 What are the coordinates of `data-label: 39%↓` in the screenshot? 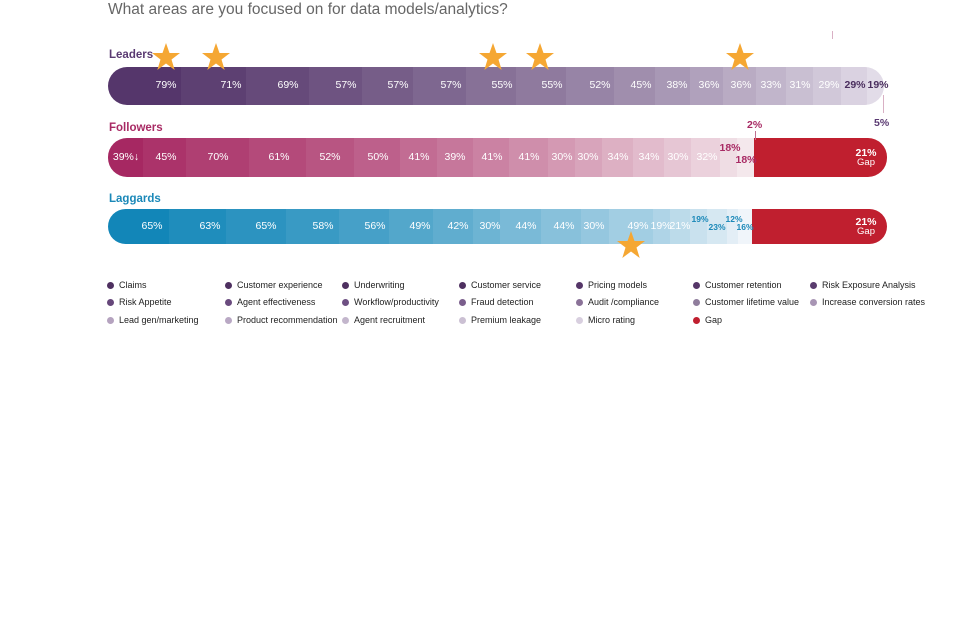 It's located at (126, 156).